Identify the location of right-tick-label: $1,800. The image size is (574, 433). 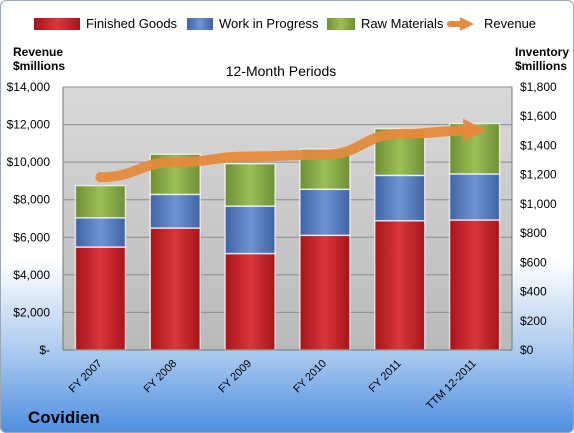
(538, 87).